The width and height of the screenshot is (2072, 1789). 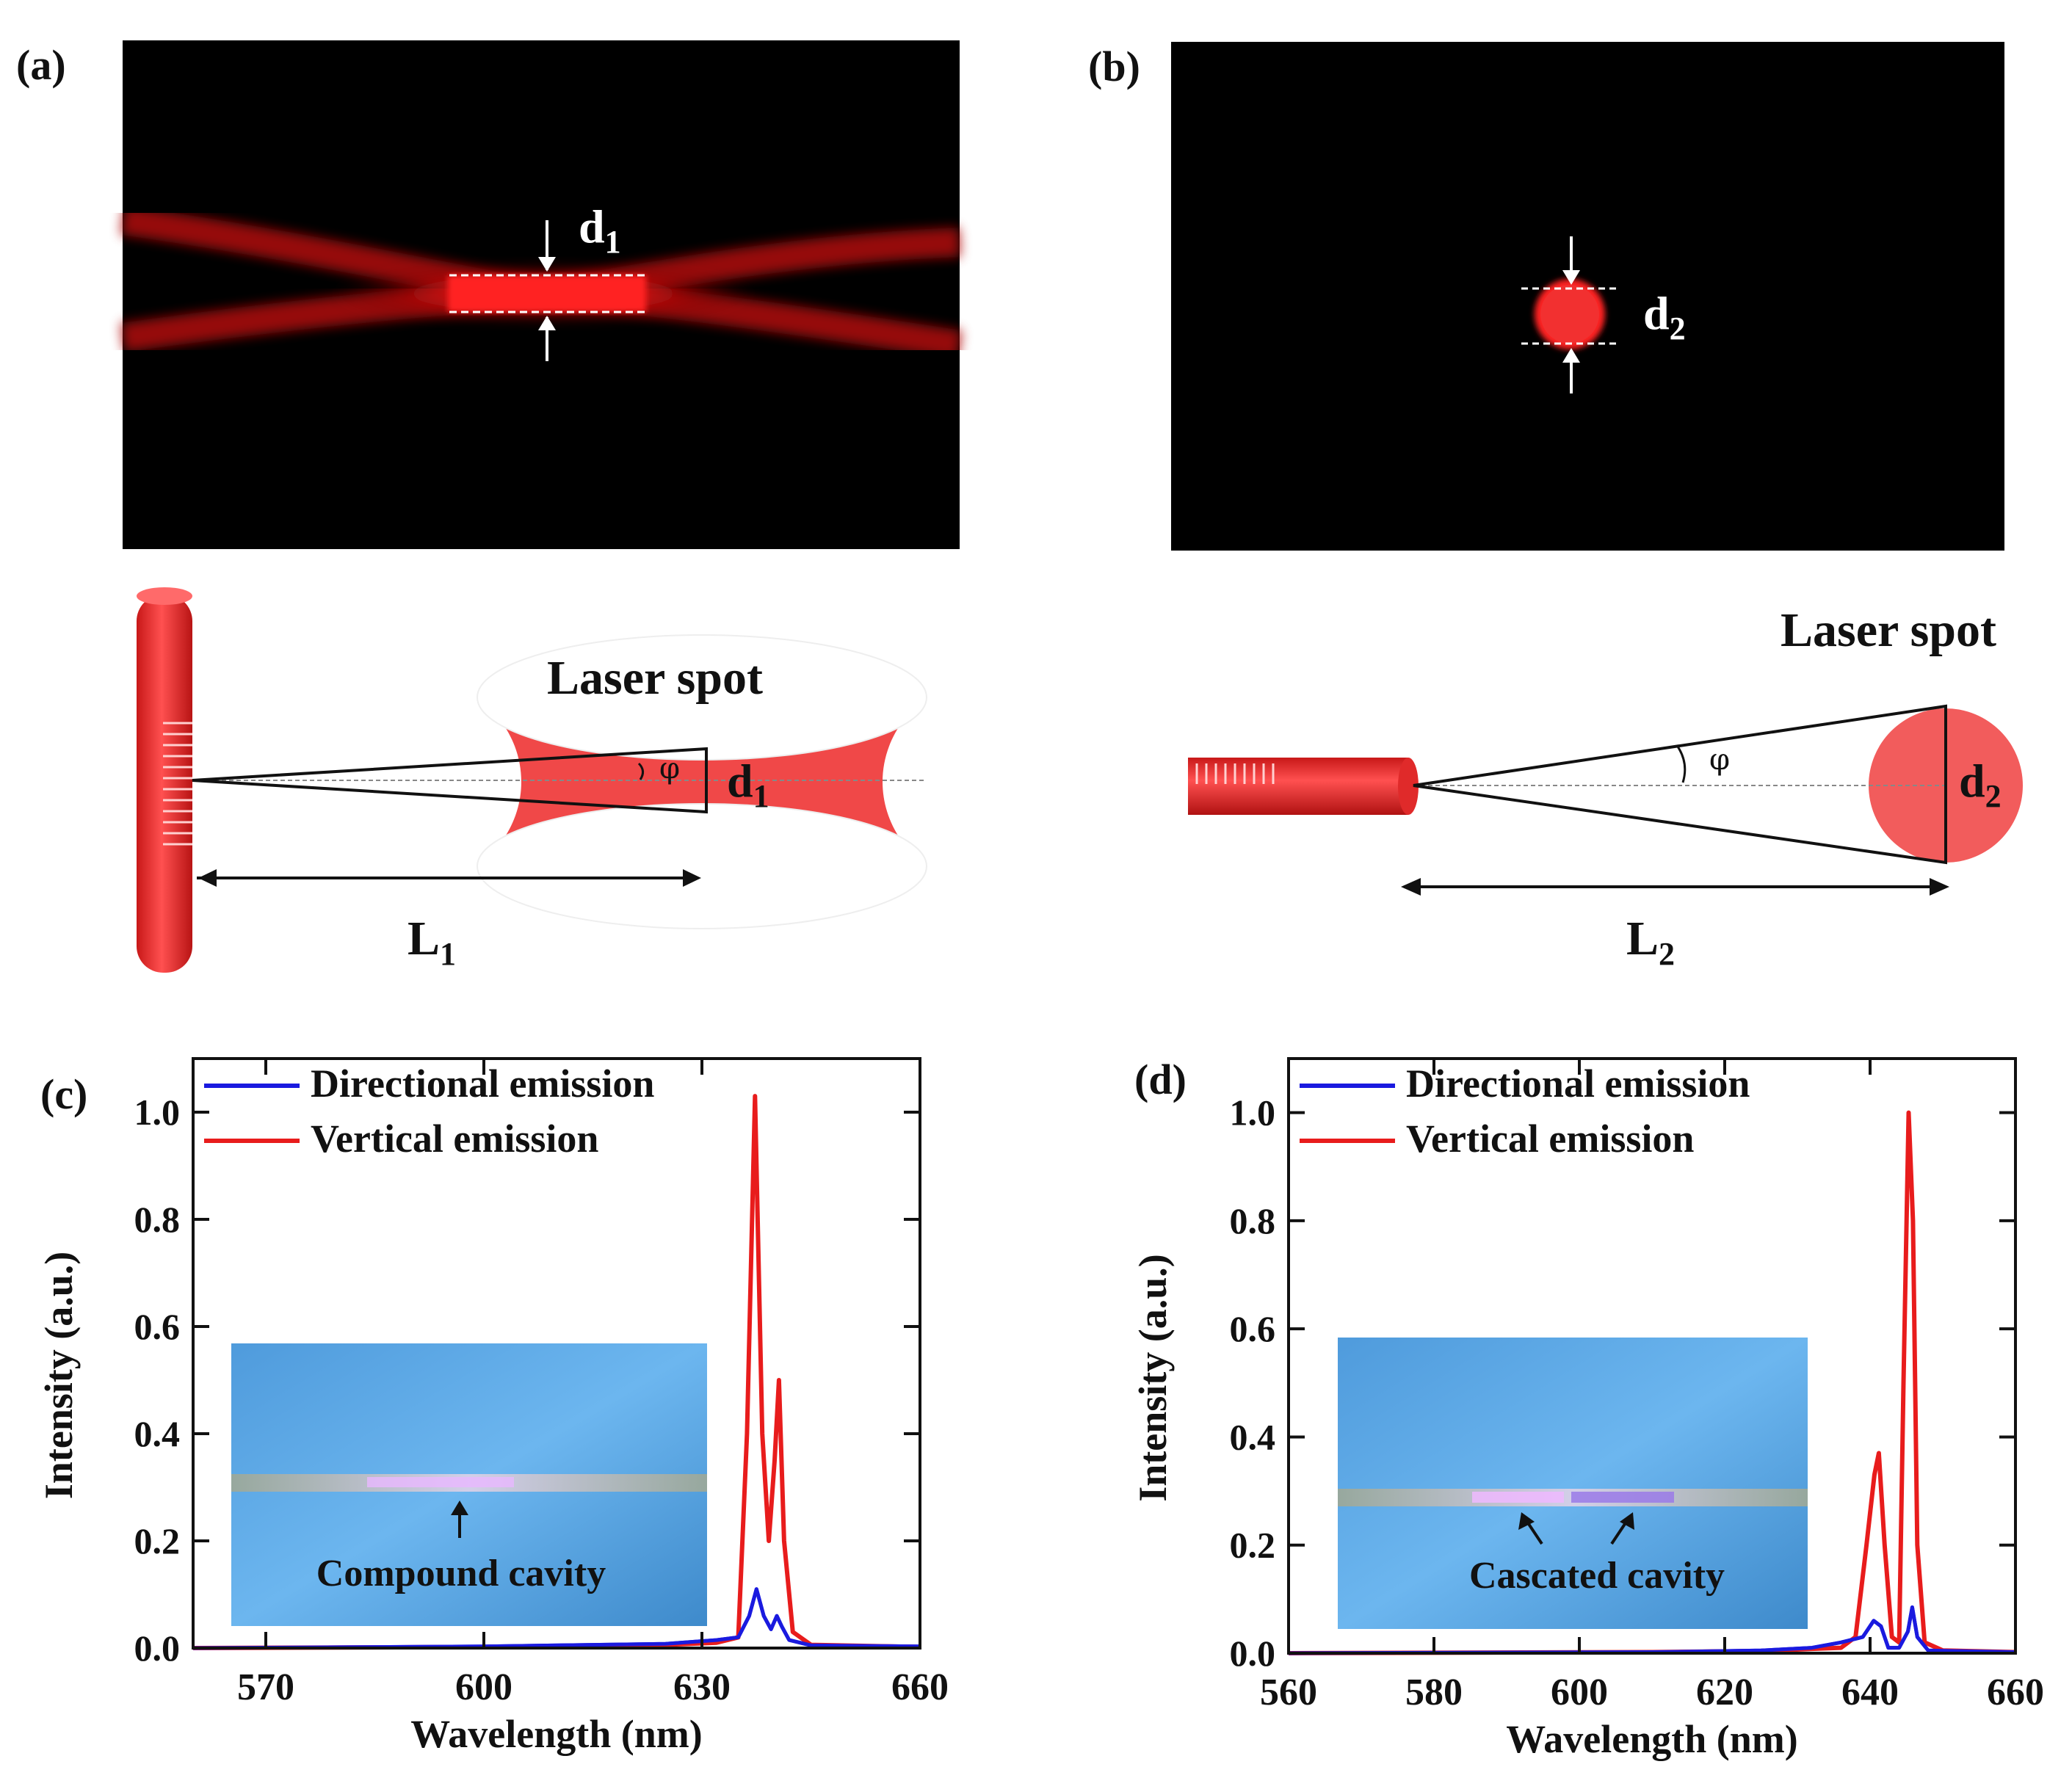 I want to click on inset-label-d: Cascated cavity, so click(x=1597, y=1576).